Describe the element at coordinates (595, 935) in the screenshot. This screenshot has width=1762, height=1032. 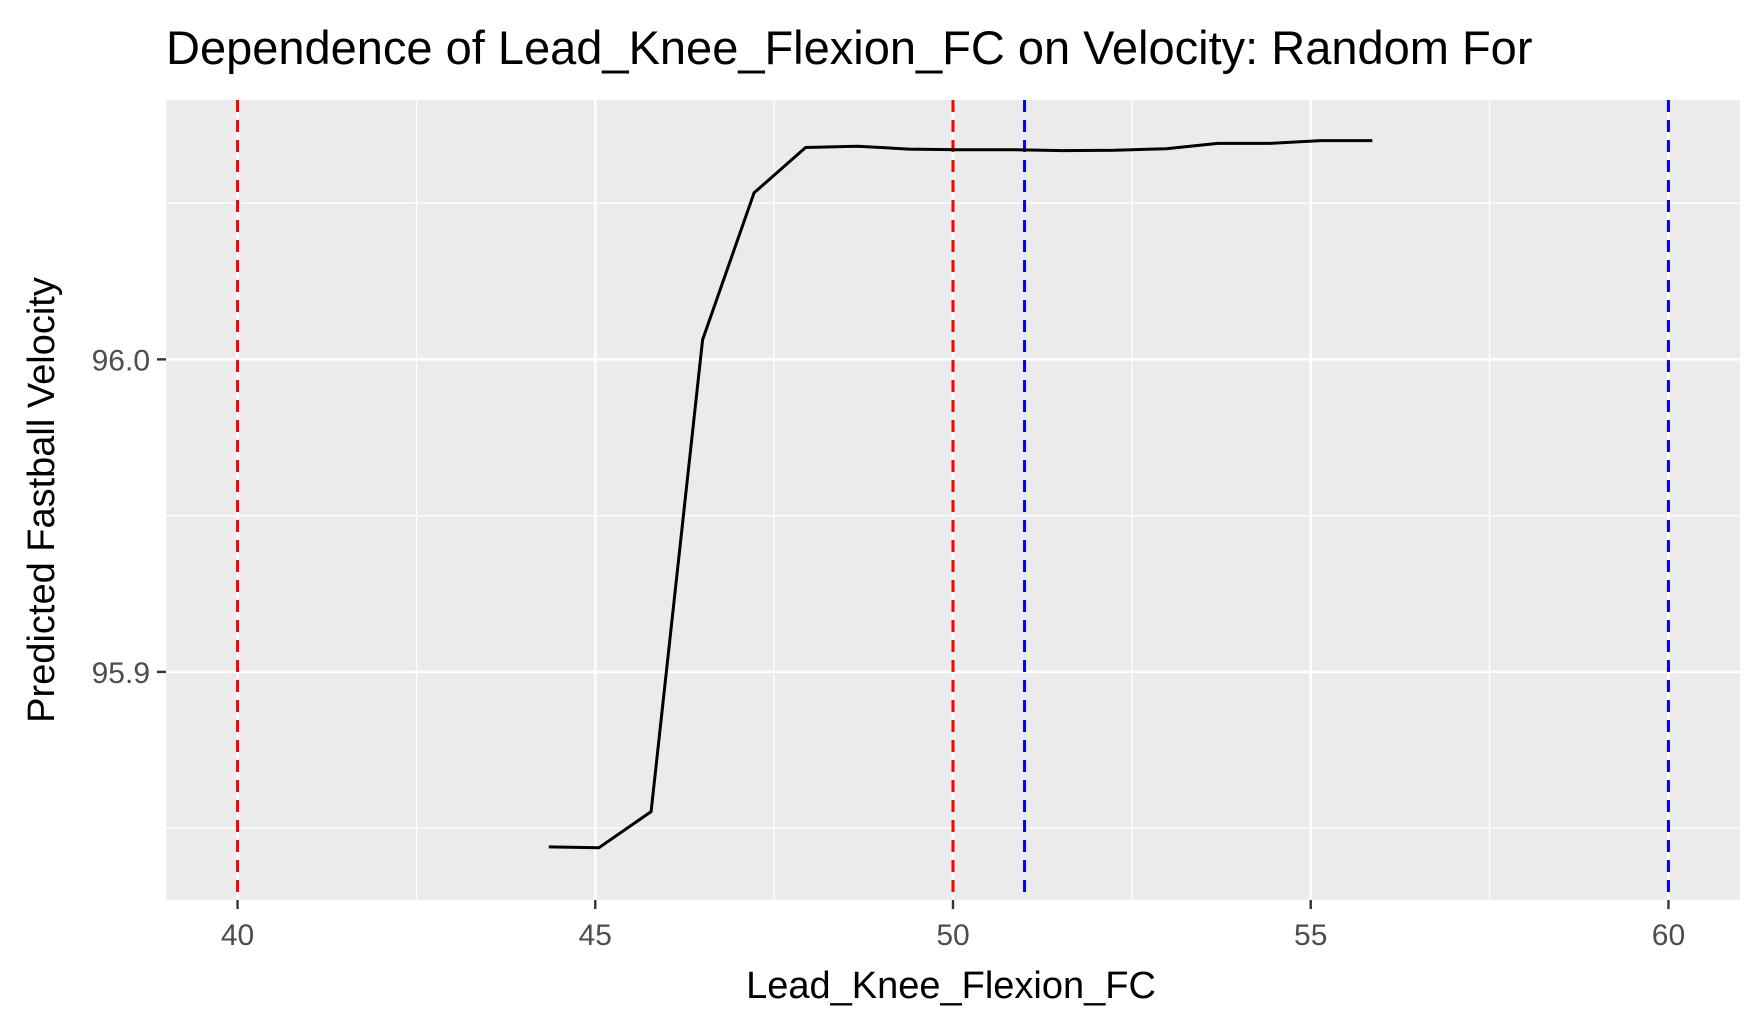
I see `x-tick-label: 45` at that location.